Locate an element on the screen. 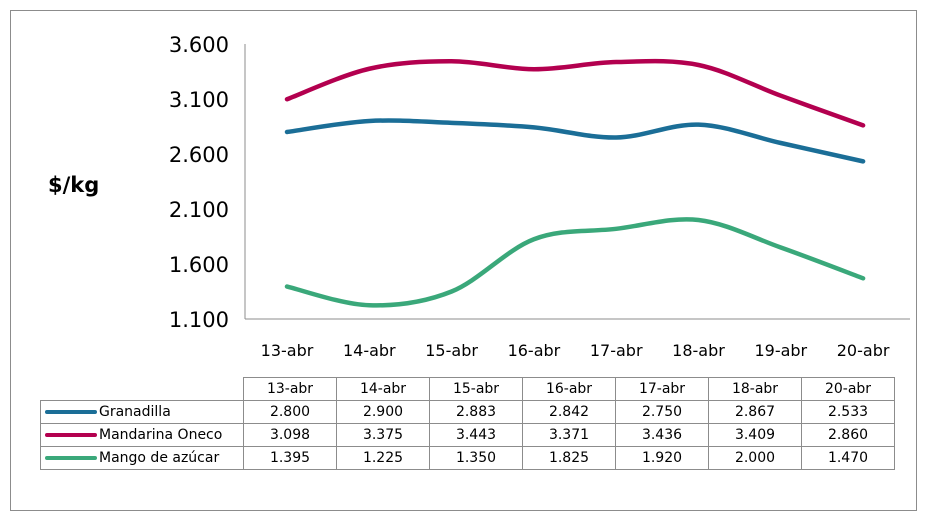 This screenshot has width=930, height=519. table-corner is located at coordinates (142, 389).